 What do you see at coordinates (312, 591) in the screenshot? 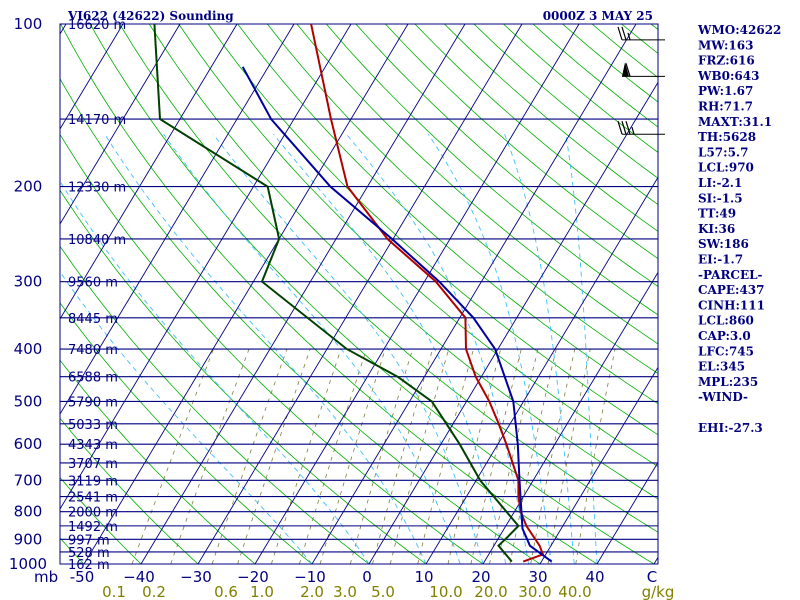
I see `mixing-ratio-label: 2.0` at bounding box center [312, 591].